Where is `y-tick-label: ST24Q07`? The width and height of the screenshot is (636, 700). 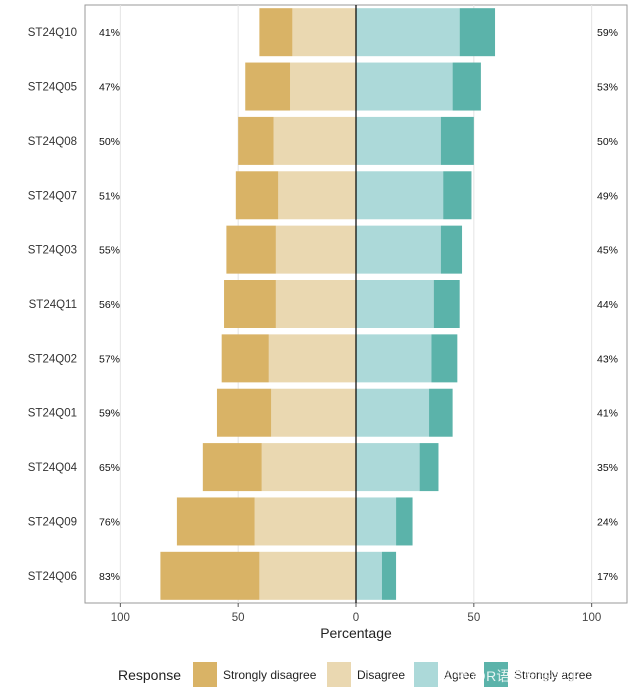
y-tick-label: ST24Q07 is located at coordinates (52, 196).